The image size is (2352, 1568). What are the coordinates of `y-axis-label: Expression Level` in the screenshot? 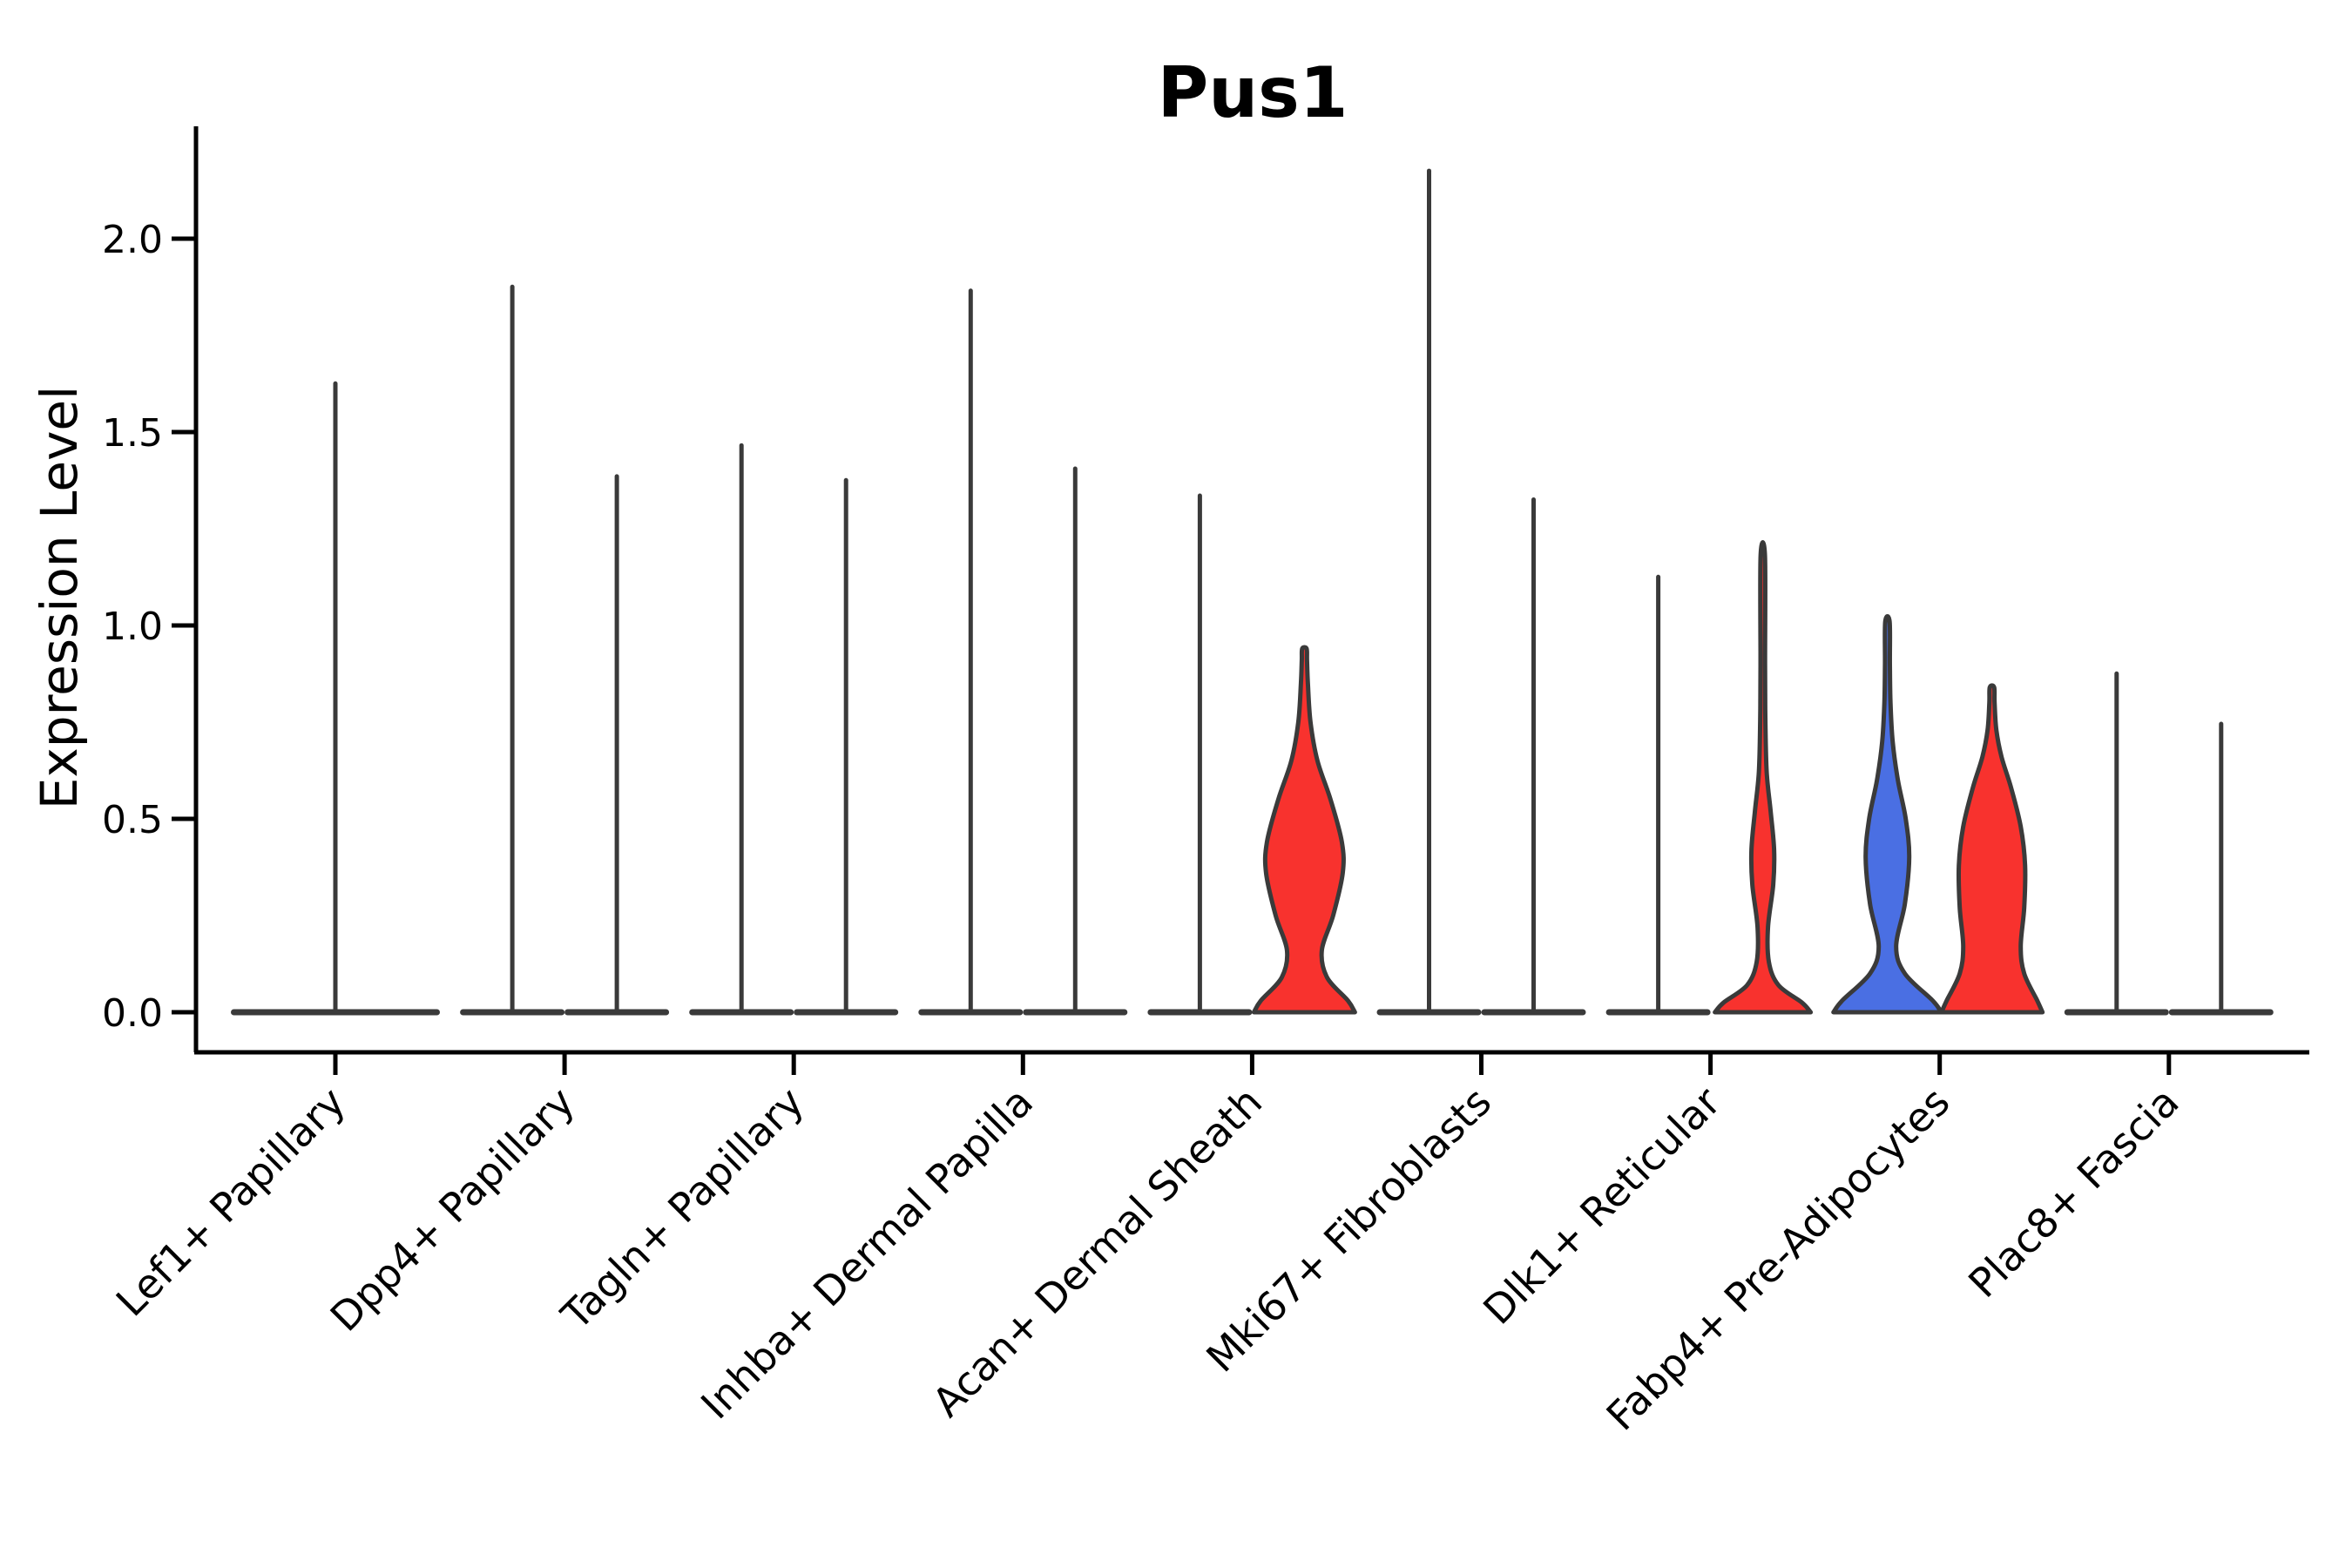 It's located at (59, 597).